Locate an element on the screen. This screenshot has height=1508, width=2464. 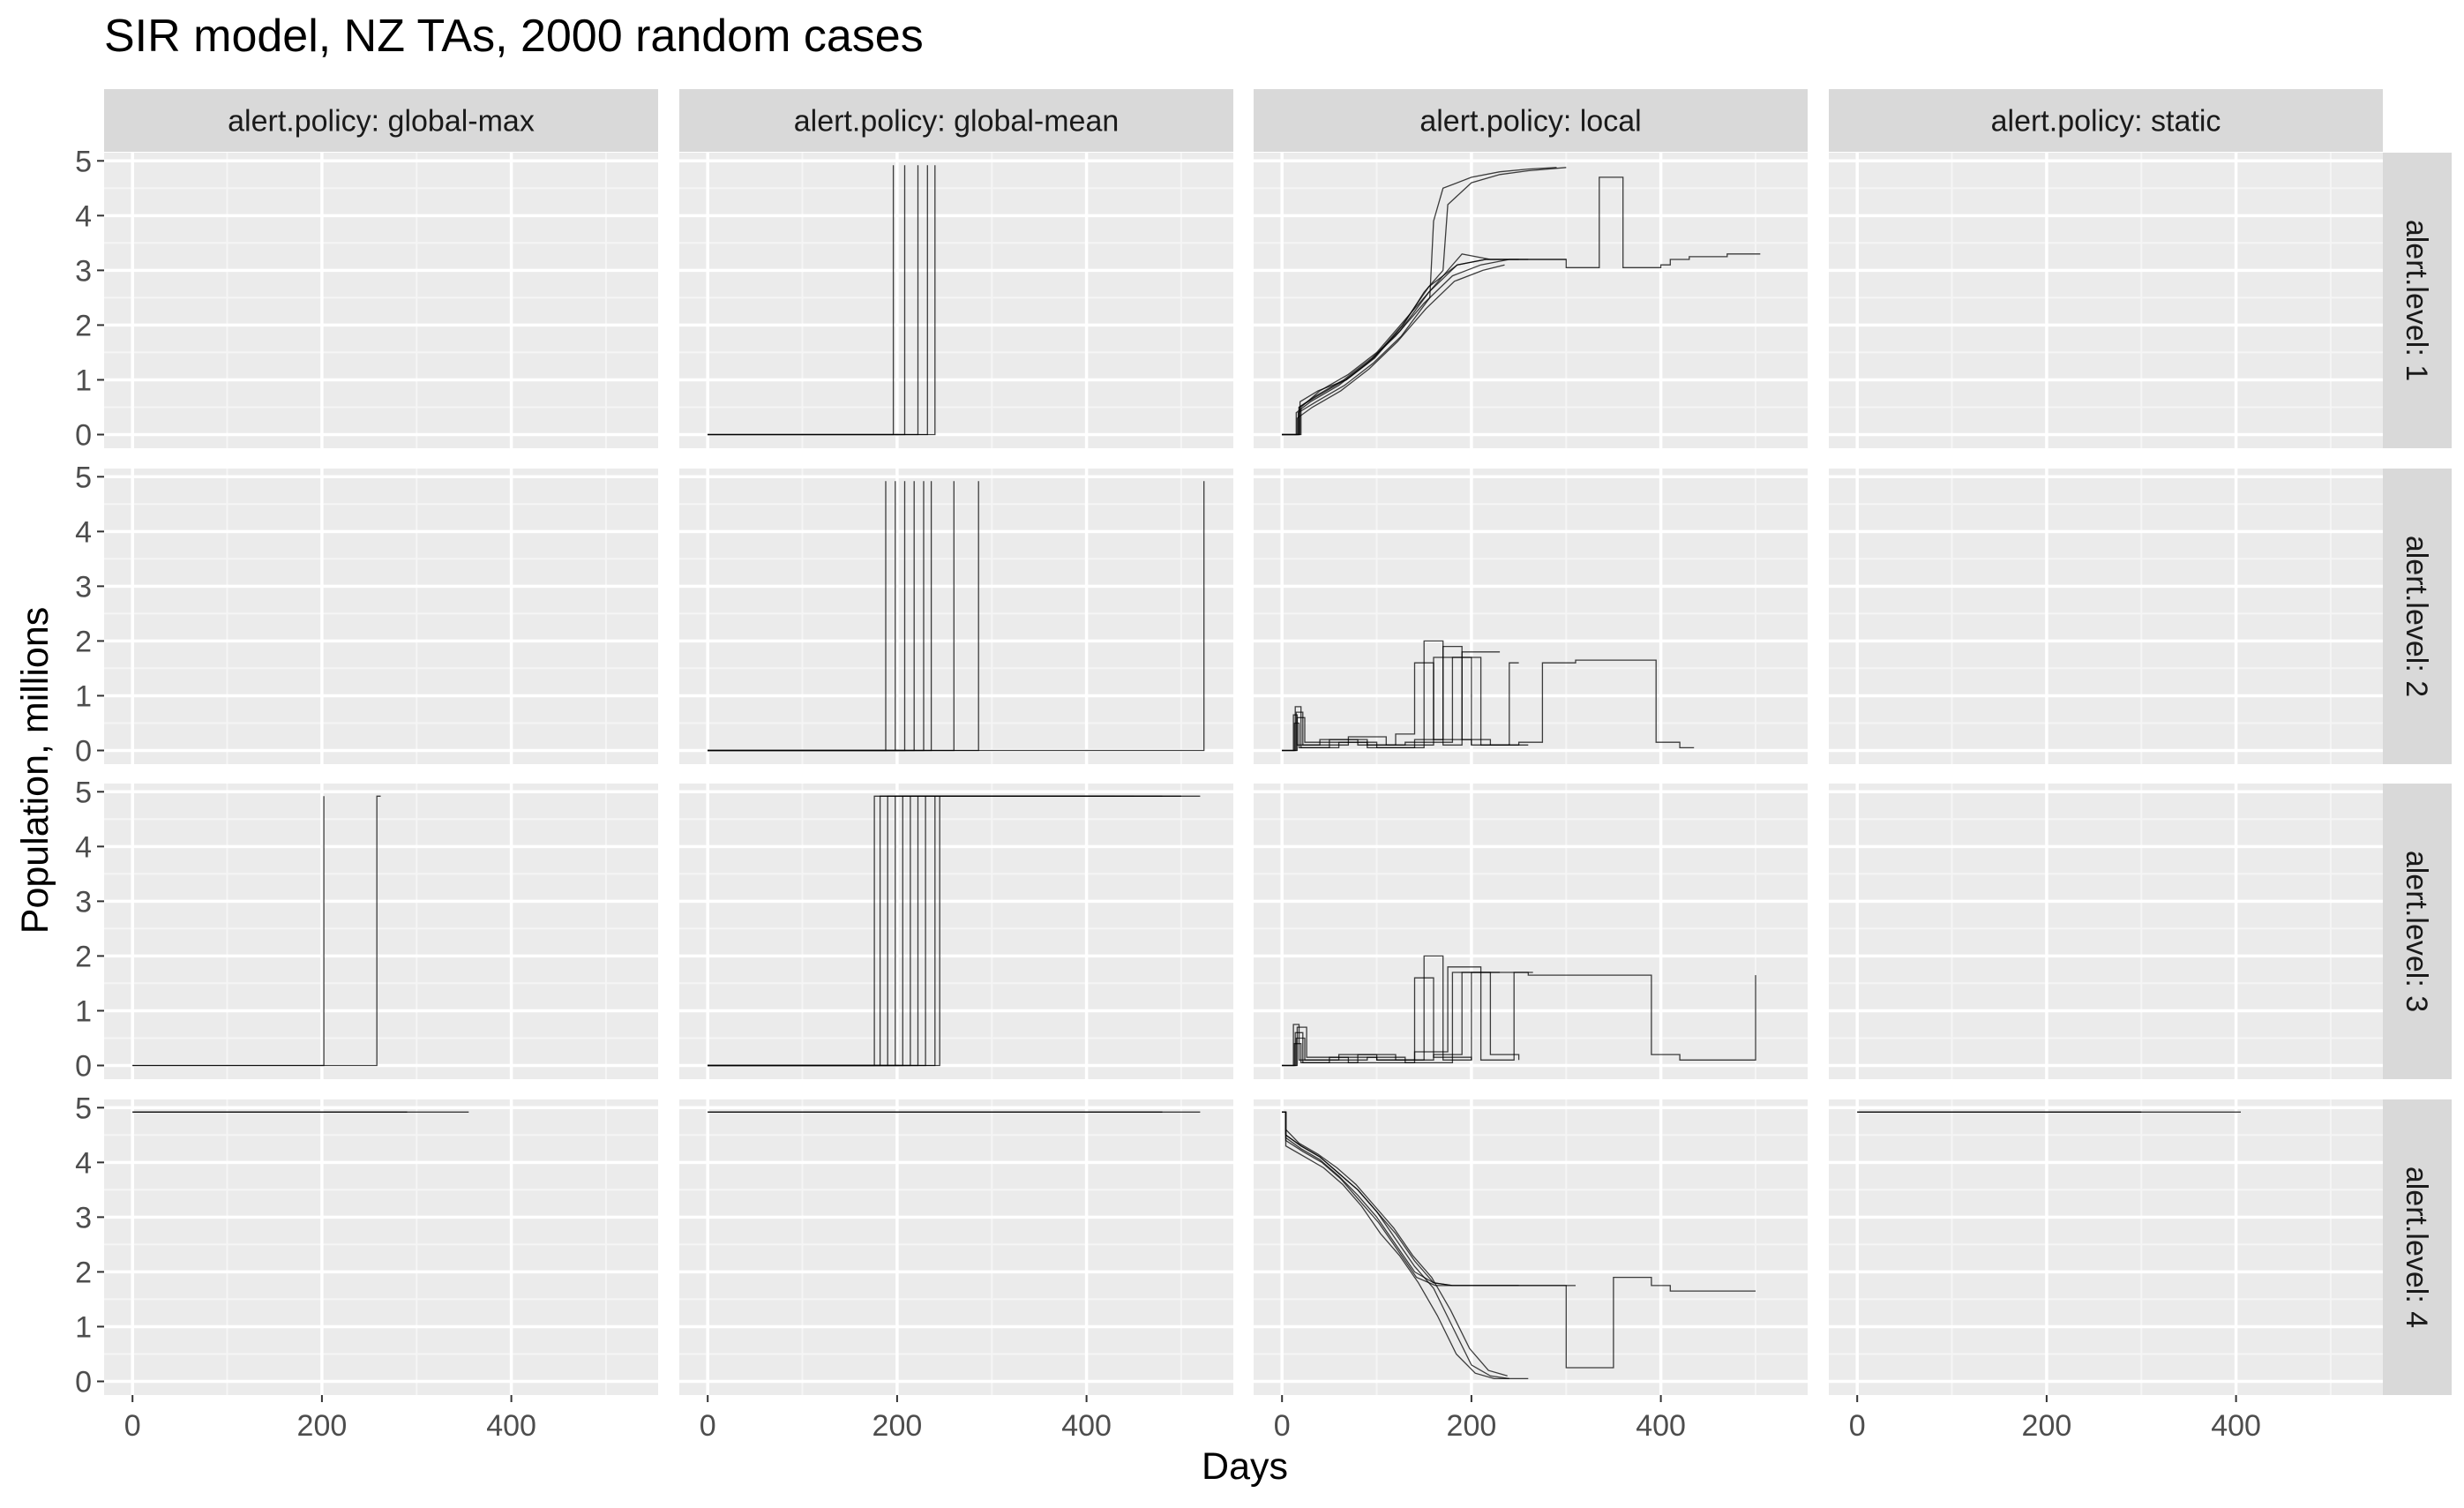
y-axis-title: Population, millions is located at coordinates (35, 771).